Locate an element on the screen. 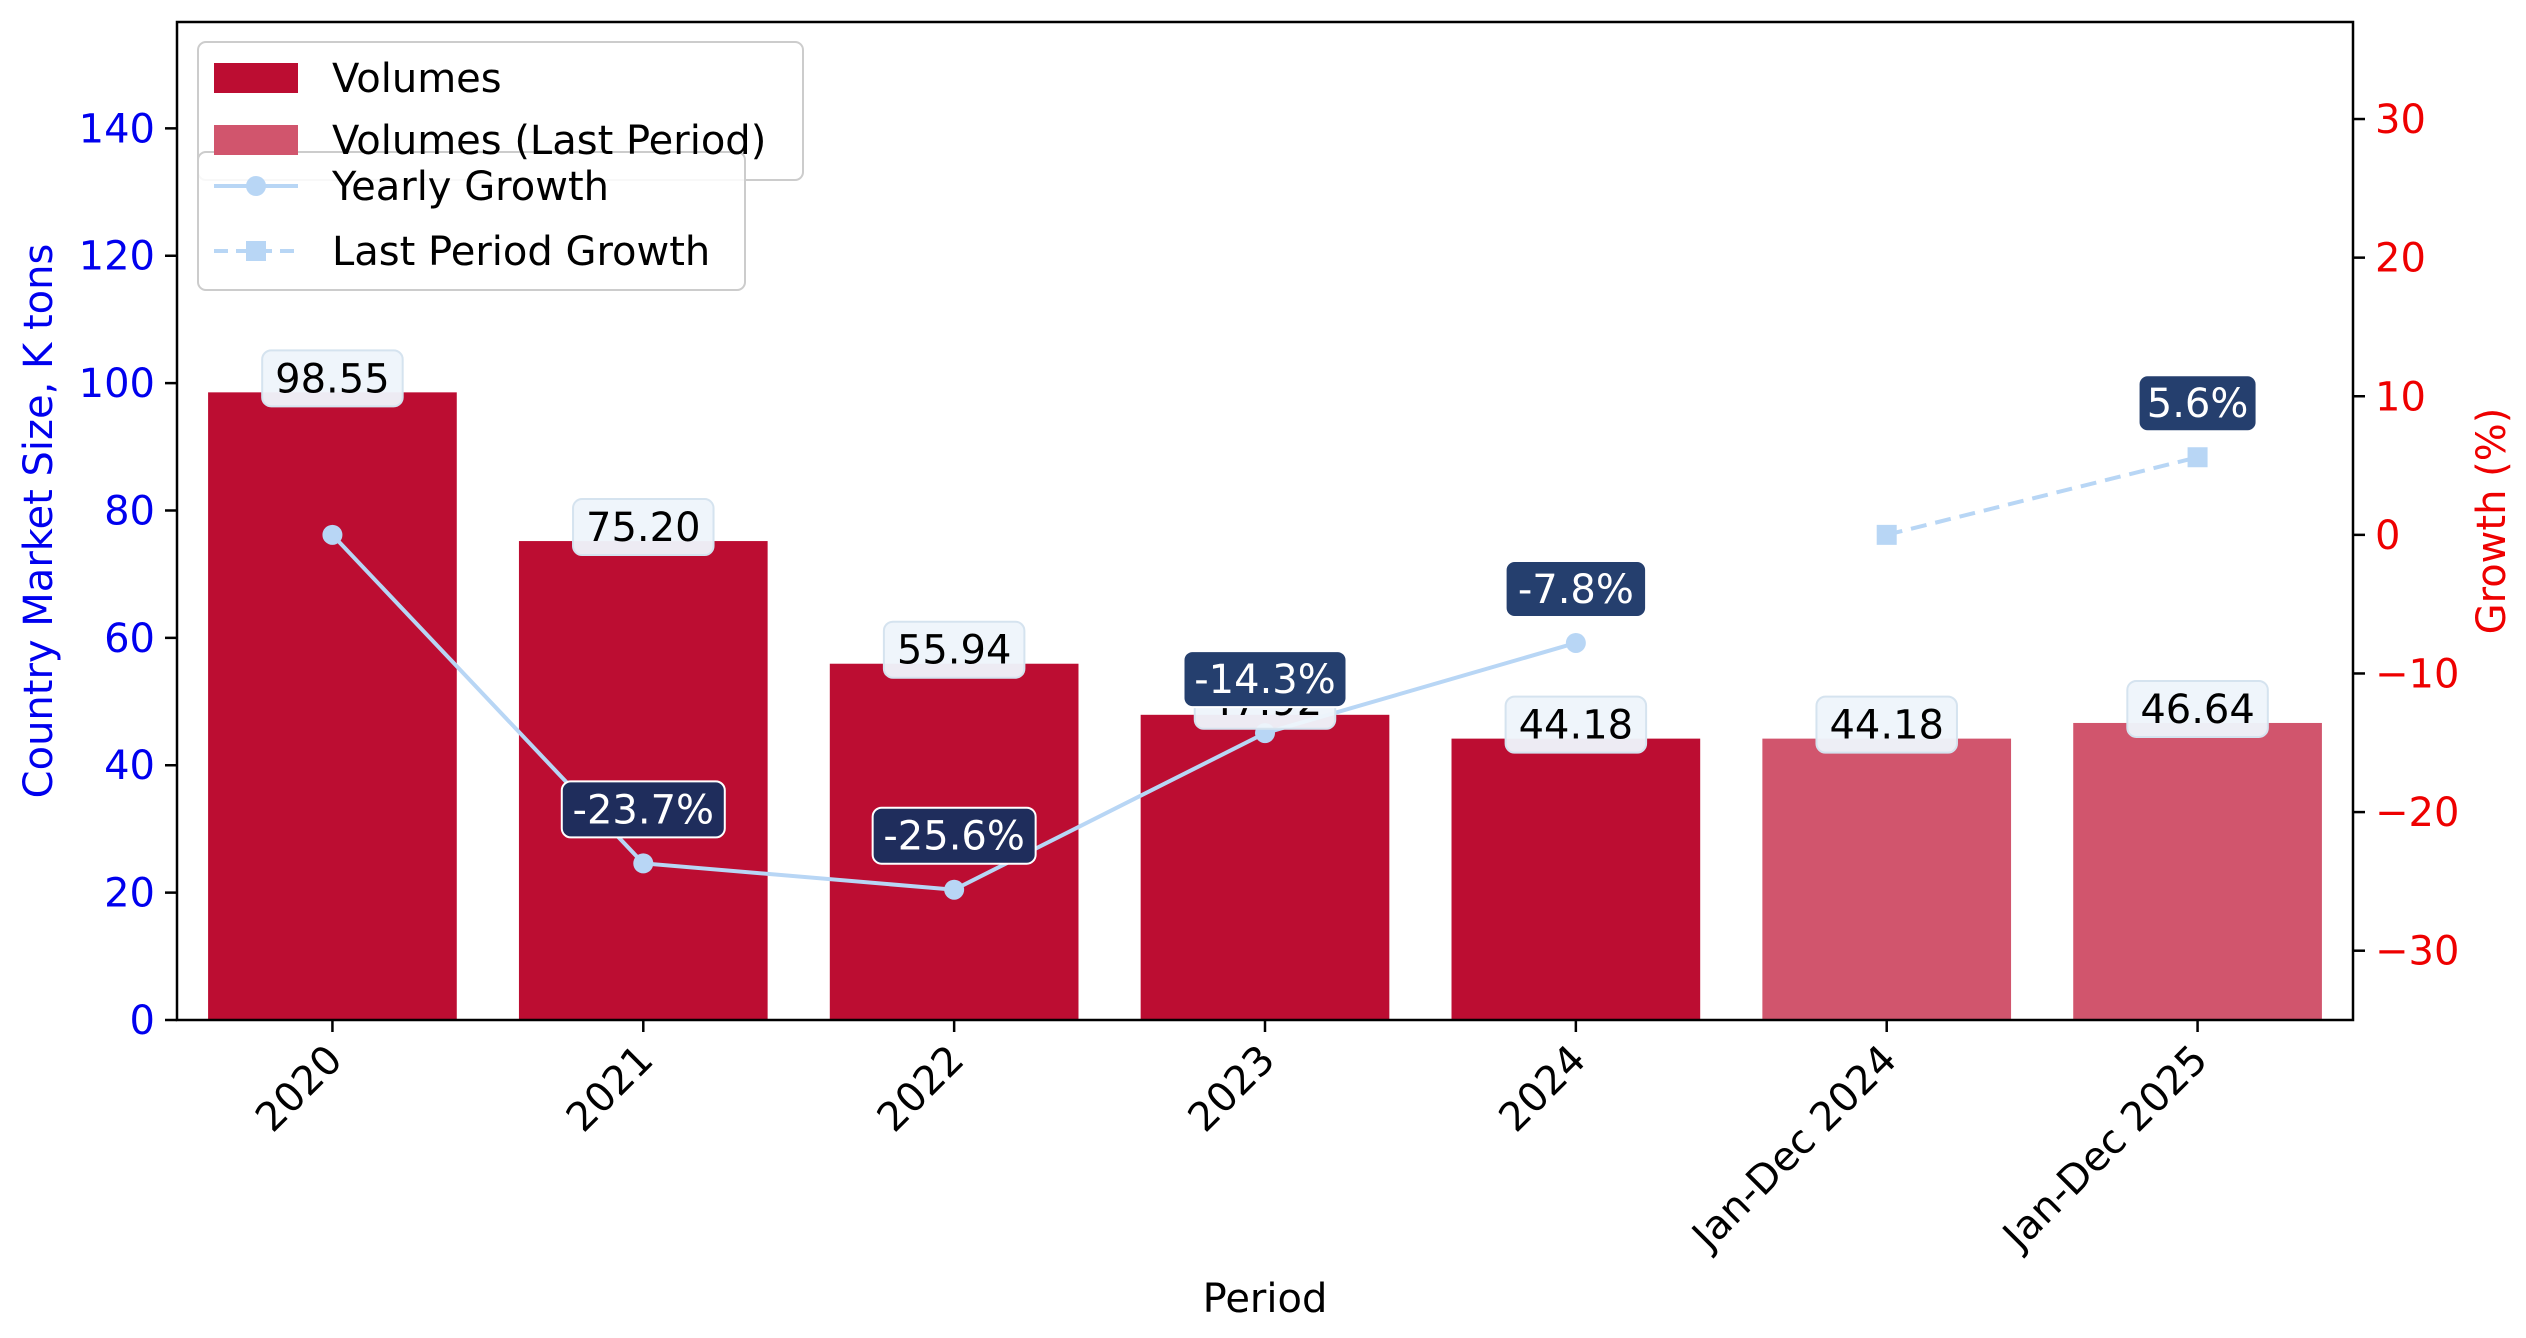 This screenshot has width=2526, height=1338. left-y-tick-label: 100 is located at coordinates (117, 384).